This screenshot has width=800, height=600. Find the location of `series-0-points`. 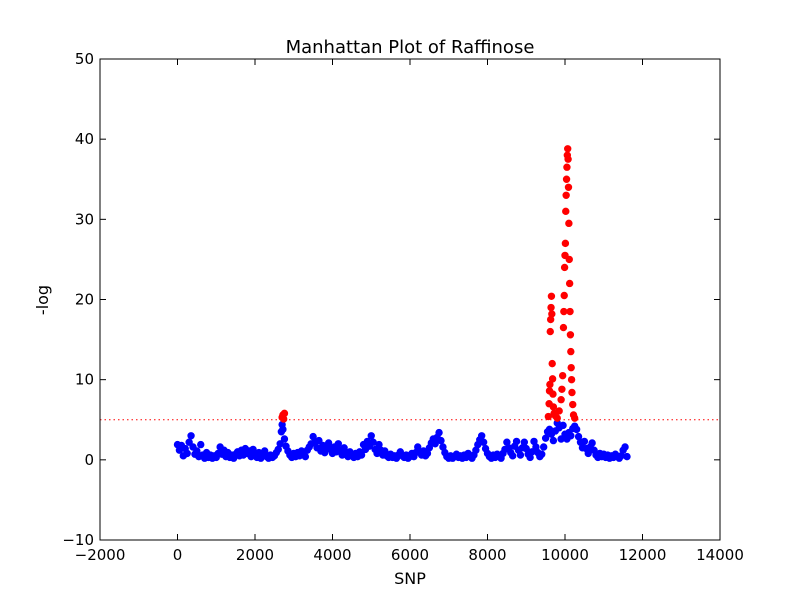

series-0-points is located at coordinates (402, 440).